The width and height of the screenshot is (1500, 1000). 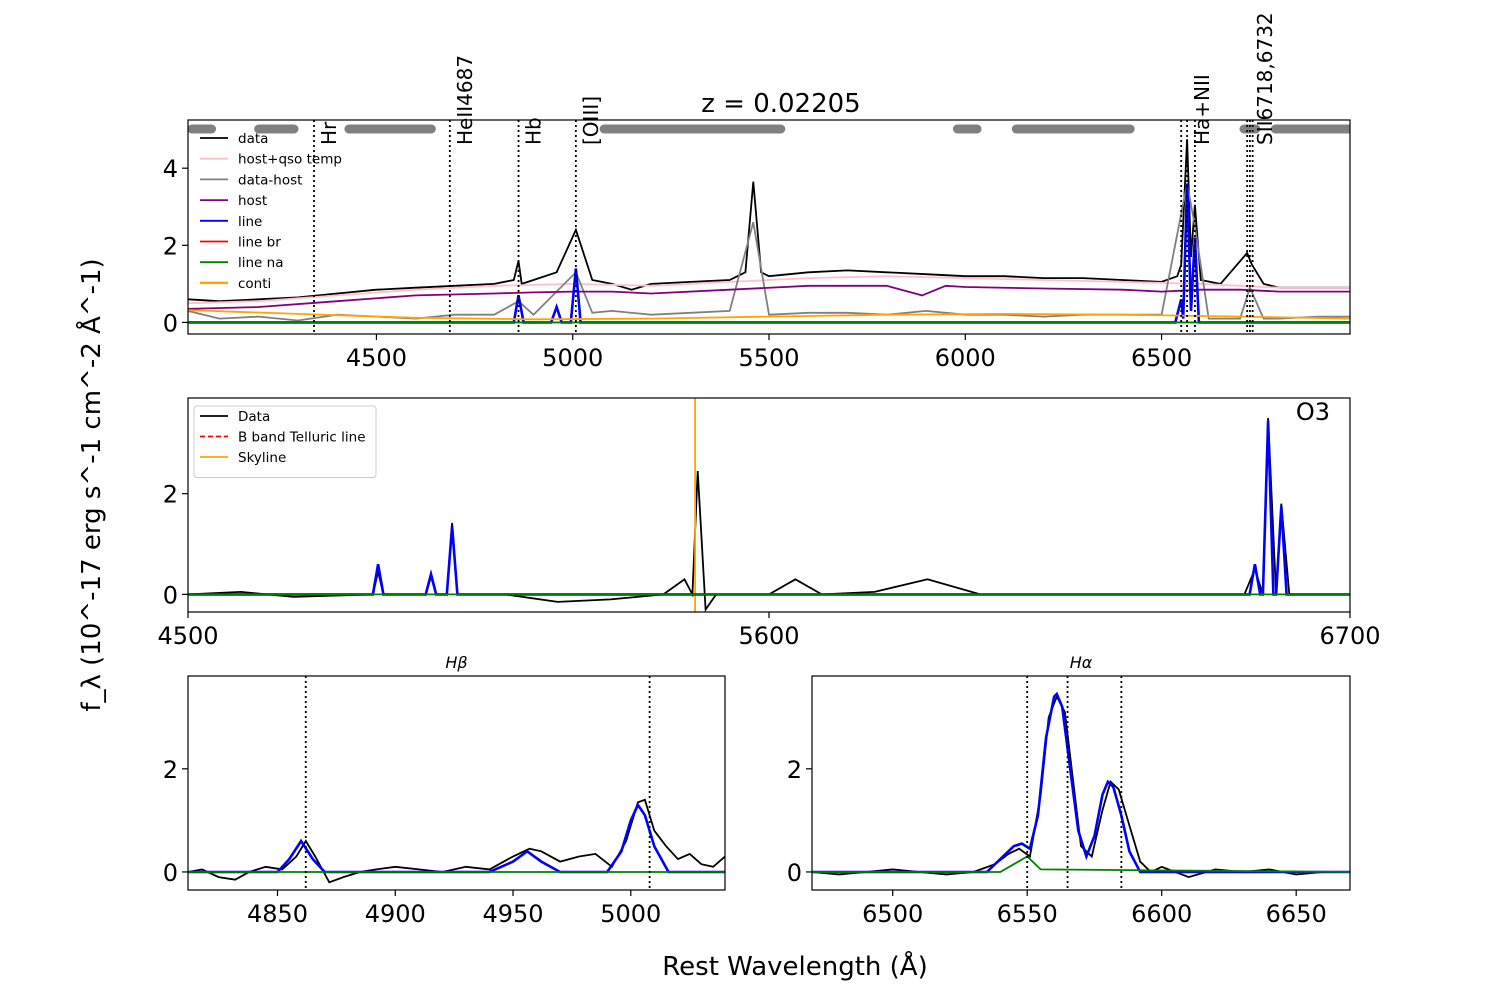 What do you see at coordinates (91, 484) in the screenshot?
I see `figure-ylabel: f_λ (10^-17 erg s^-1 cm^-2 Å^-1)` at bounding box center [91, 484].